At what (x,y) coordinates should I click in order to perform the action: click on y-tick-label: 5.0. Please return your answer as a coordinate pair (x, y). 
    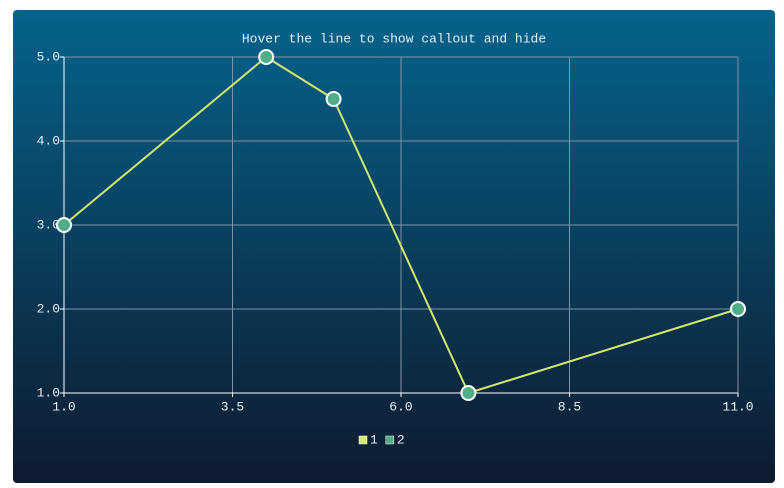
    Looking at the image, I should click on (48, 56).